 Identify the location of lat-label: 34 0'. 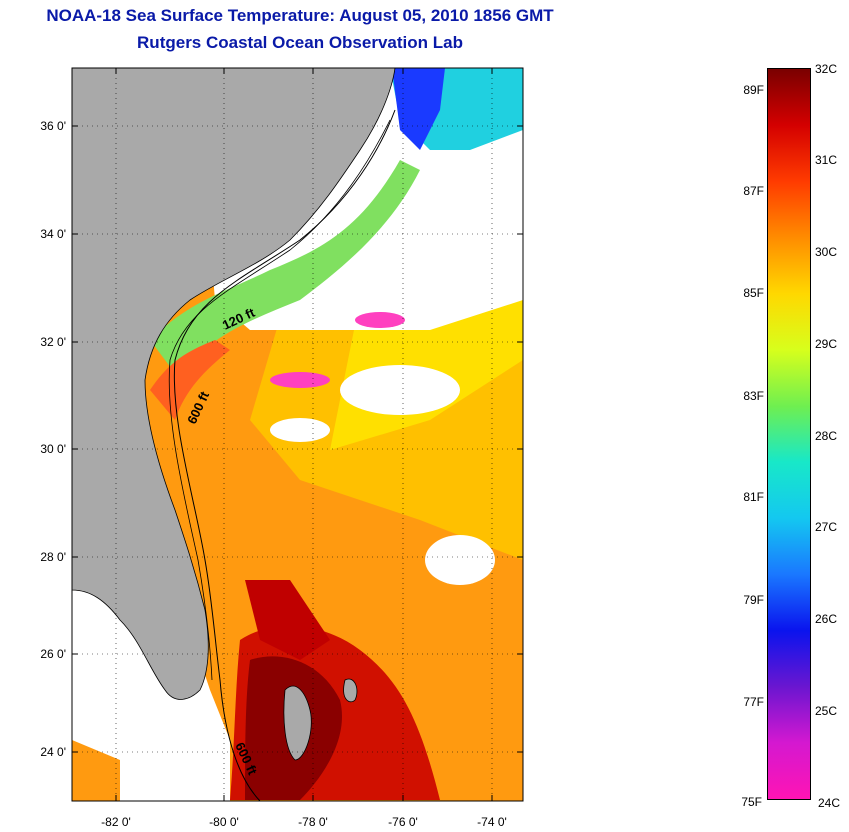
(53, 234).